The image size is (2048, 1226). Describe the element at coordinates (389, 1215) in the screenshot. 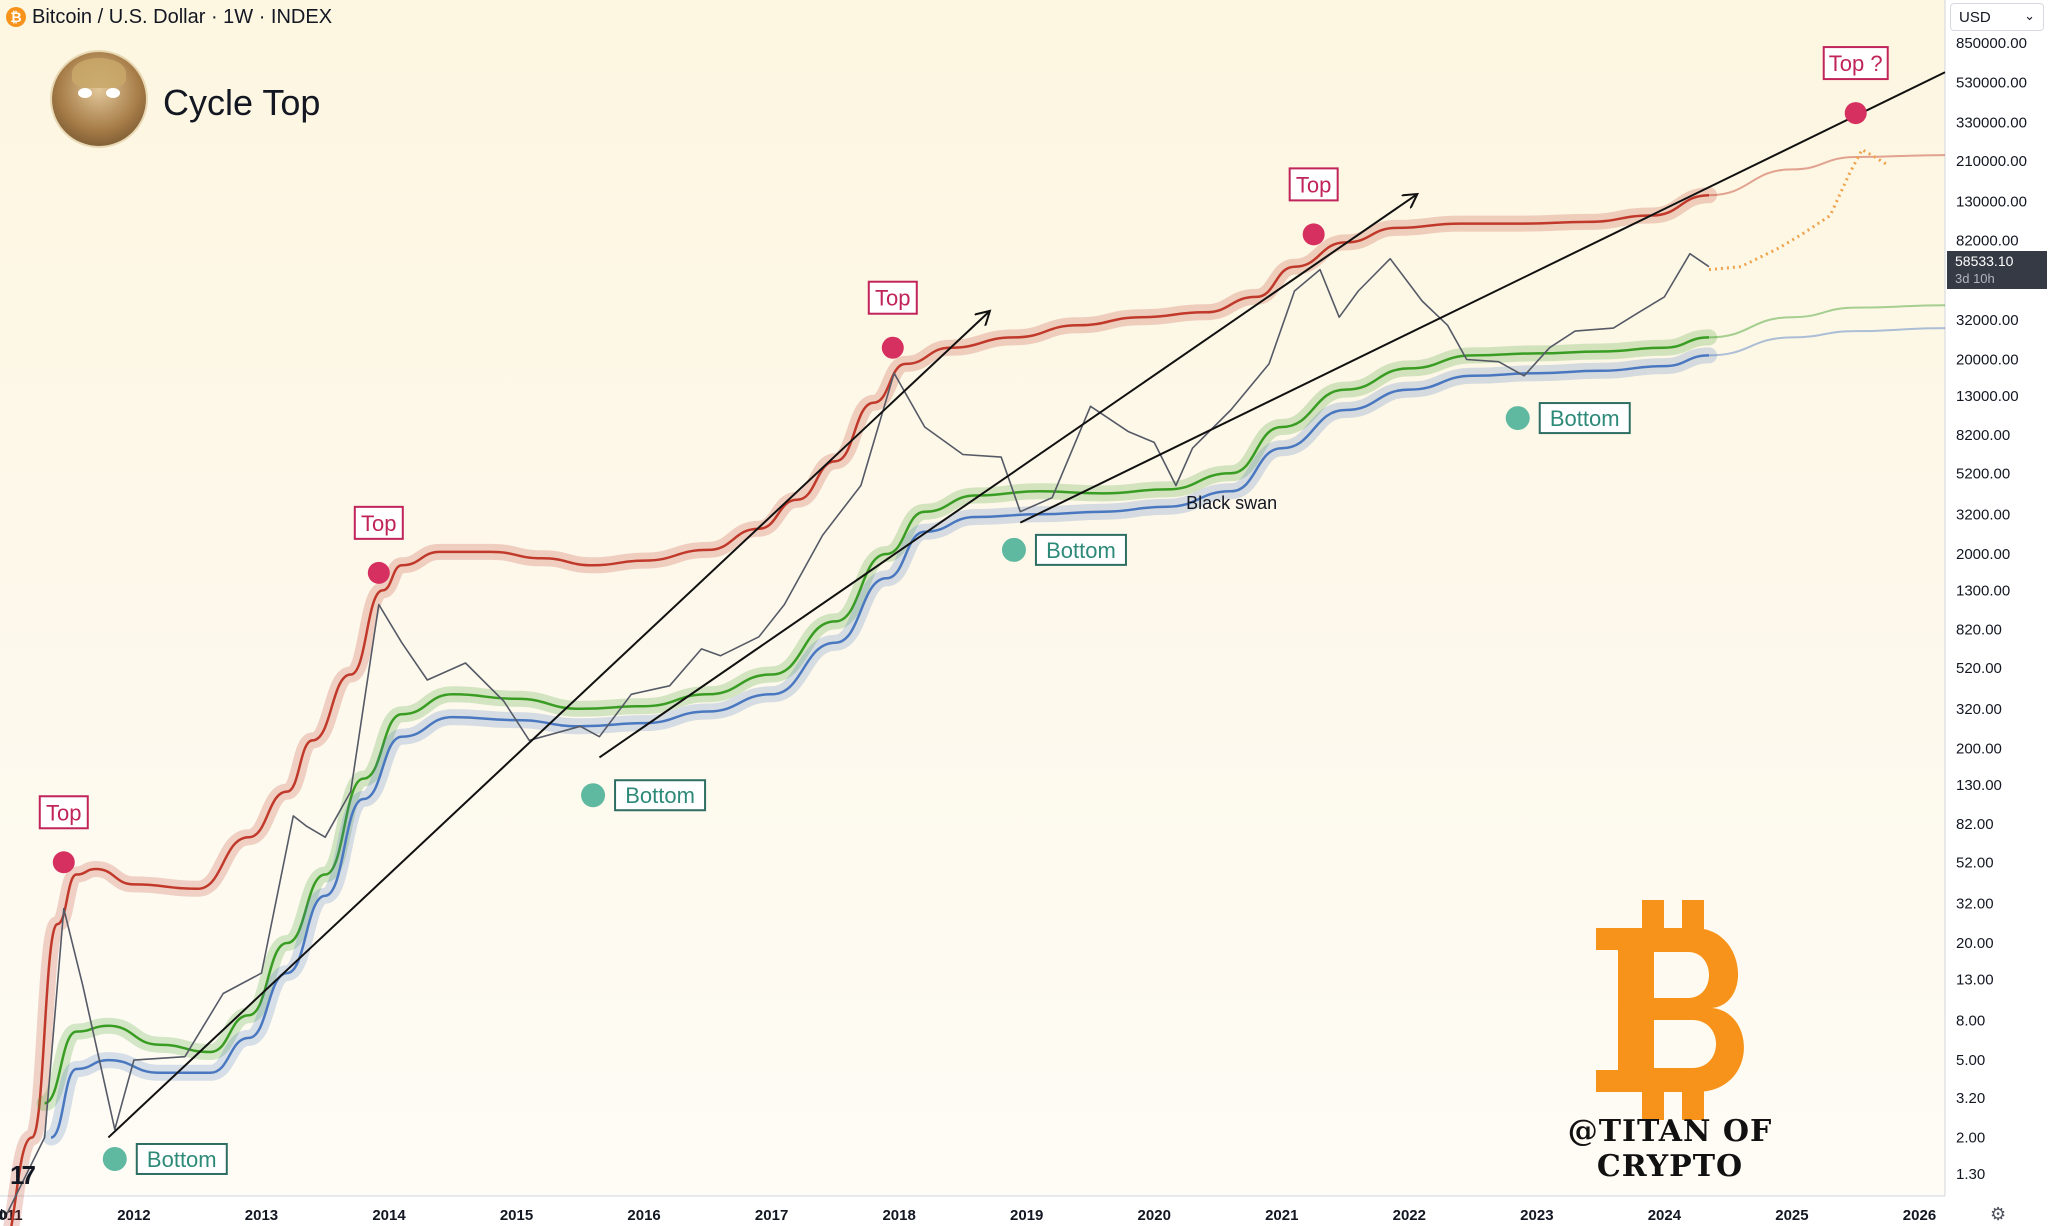

I see `x-tick-label: 2014` at that location.